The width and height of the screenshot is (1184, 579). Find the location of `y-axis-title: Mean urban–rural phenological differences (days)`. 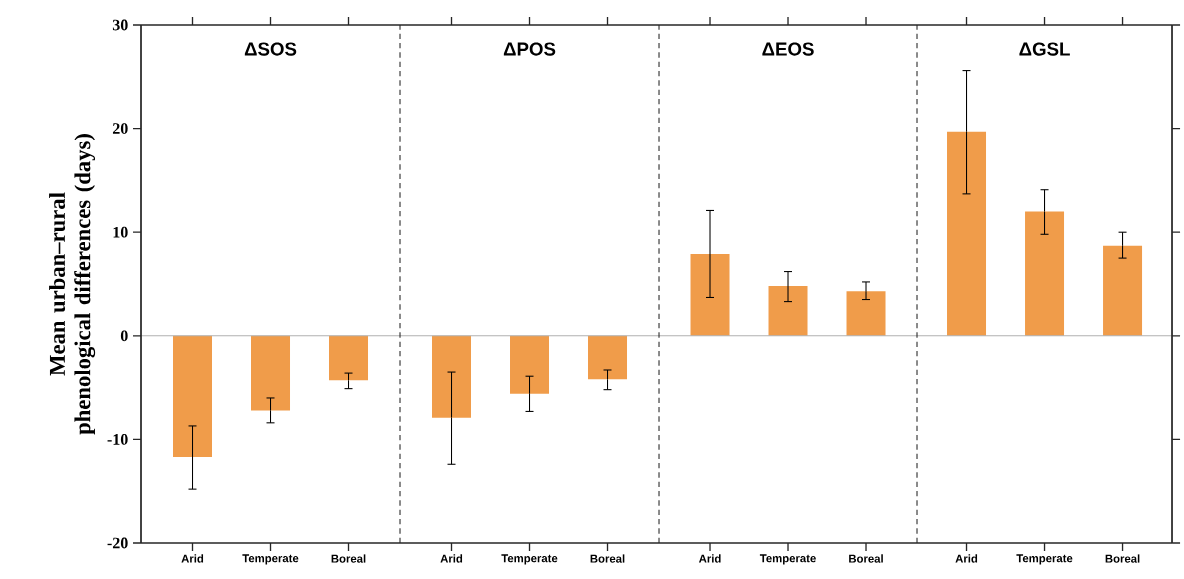

y-axis-title: Mean urban–rural phenological differences (days) is located at coordinates (72, 284).